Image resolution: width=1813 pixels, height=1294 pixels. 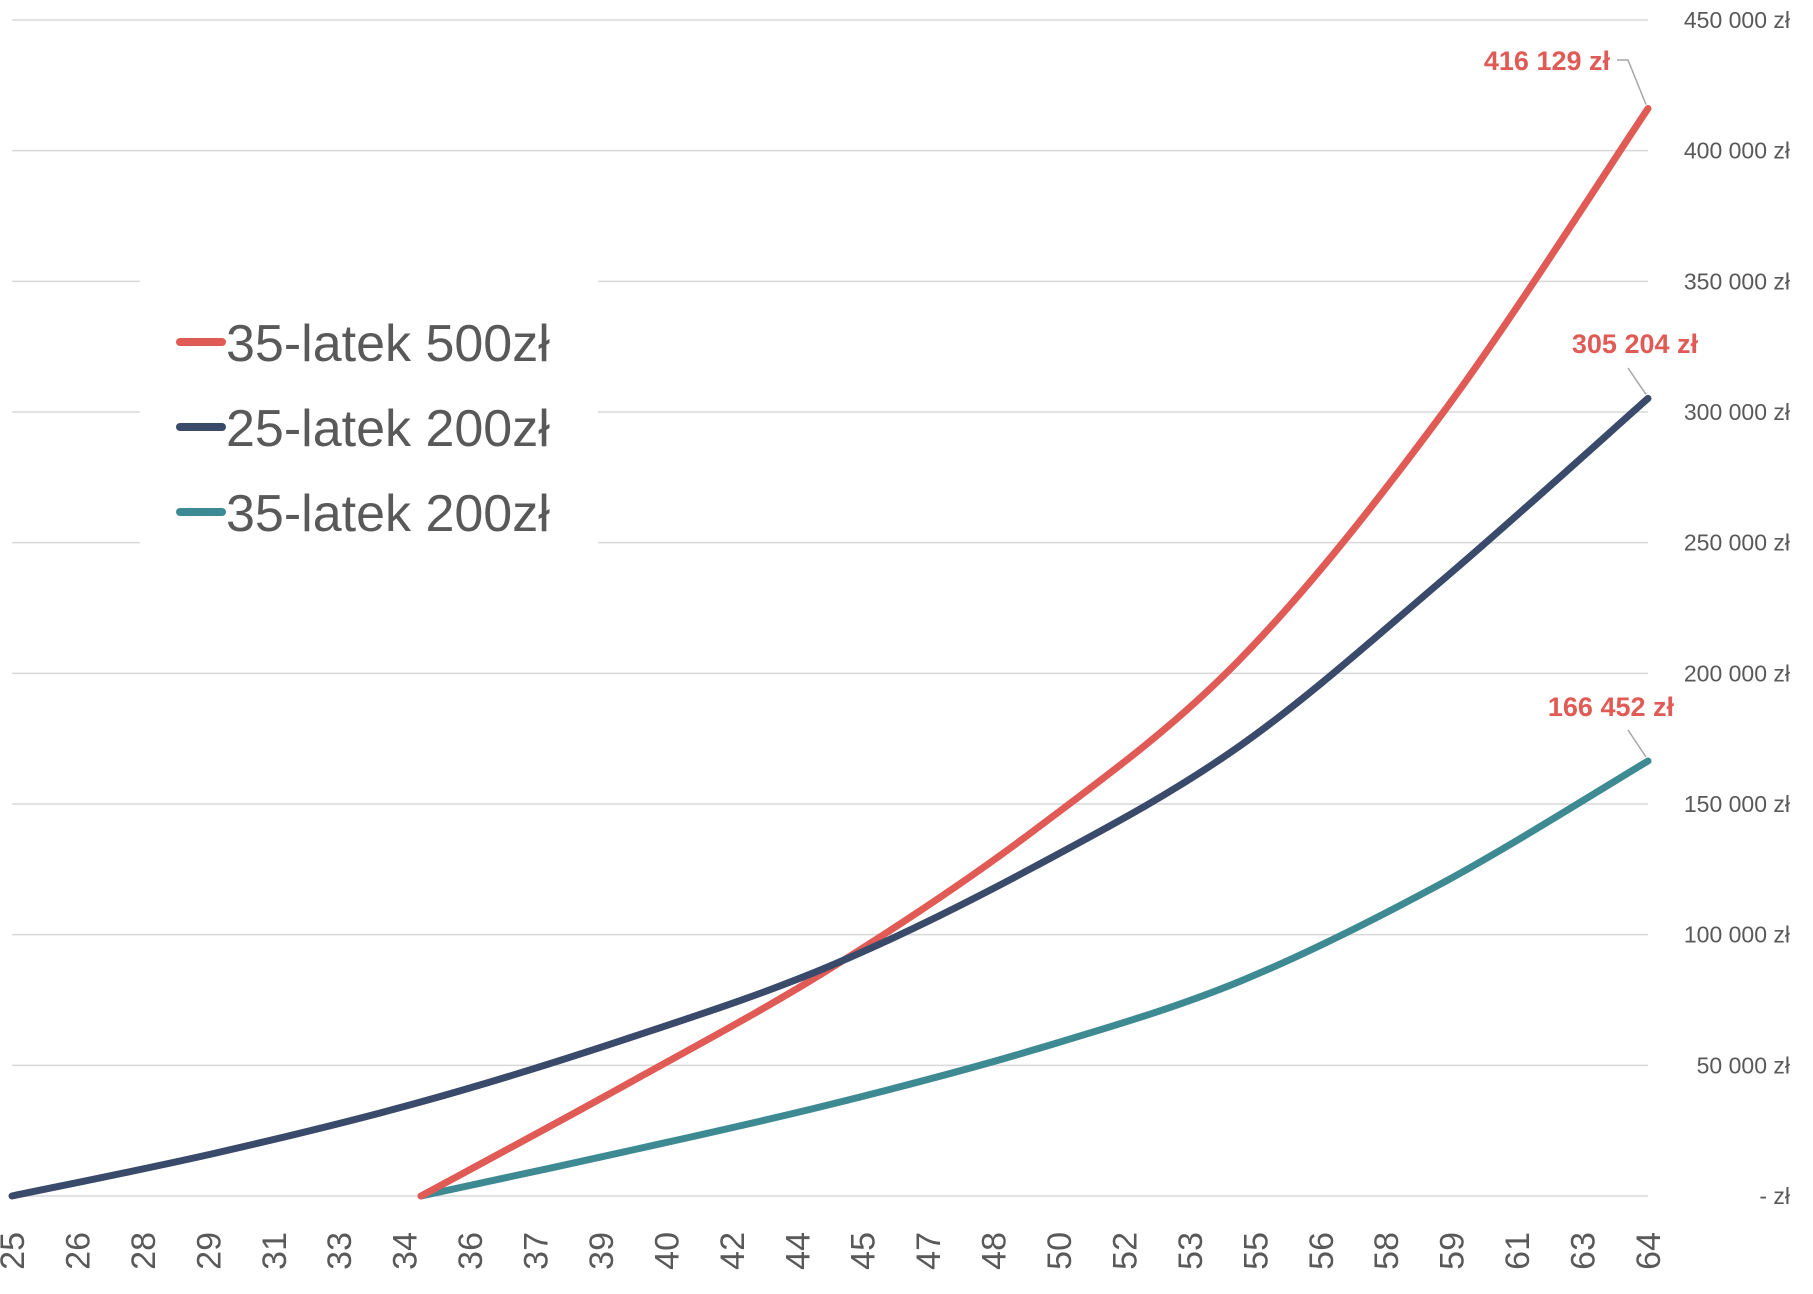 What do you see at coordinates (1453, 1251) in the screenshot?
I see `x-tick-label: 59` at bounding box center [1453, 1251].